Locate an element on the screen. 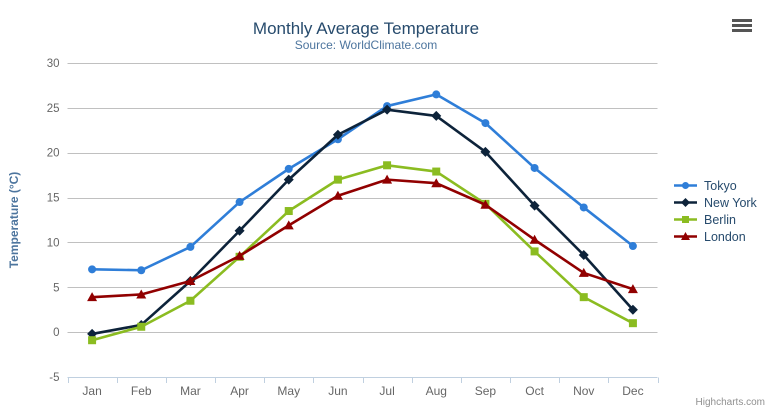 The image size is (769, 416). x-axis-label: Nov is located at coordinates (583, 391).